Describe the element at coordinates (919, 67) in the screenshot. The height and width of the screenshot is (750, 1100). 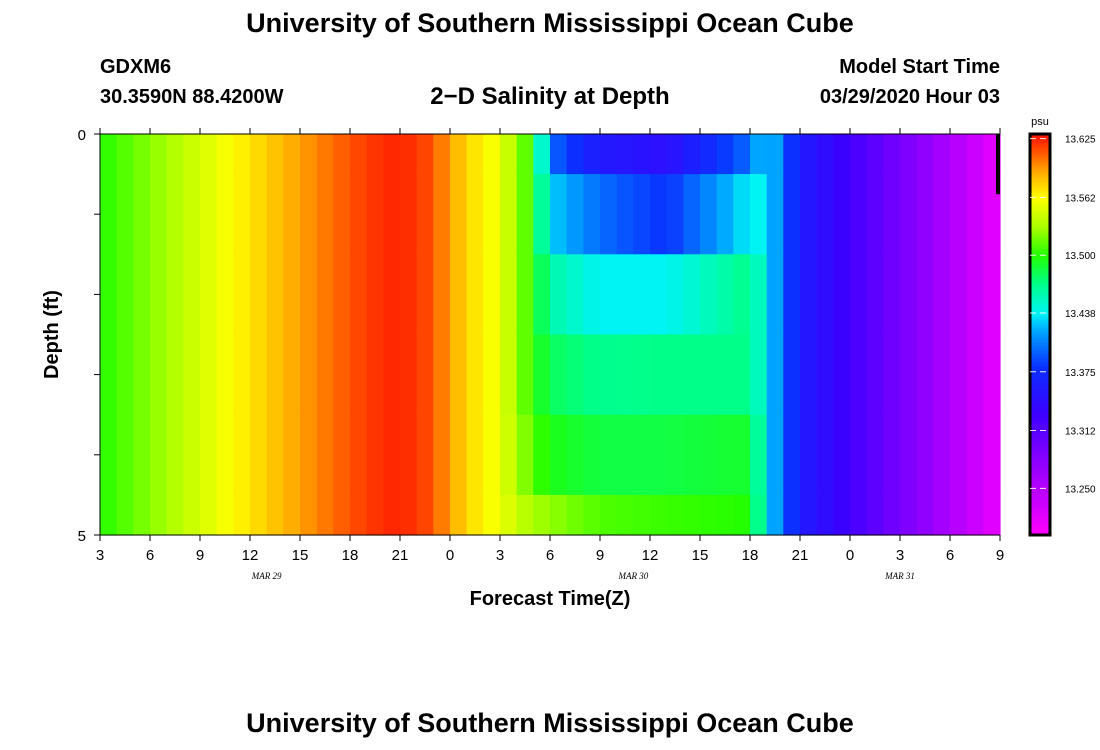
I see `model-start-label: Model Start Time` at that location.